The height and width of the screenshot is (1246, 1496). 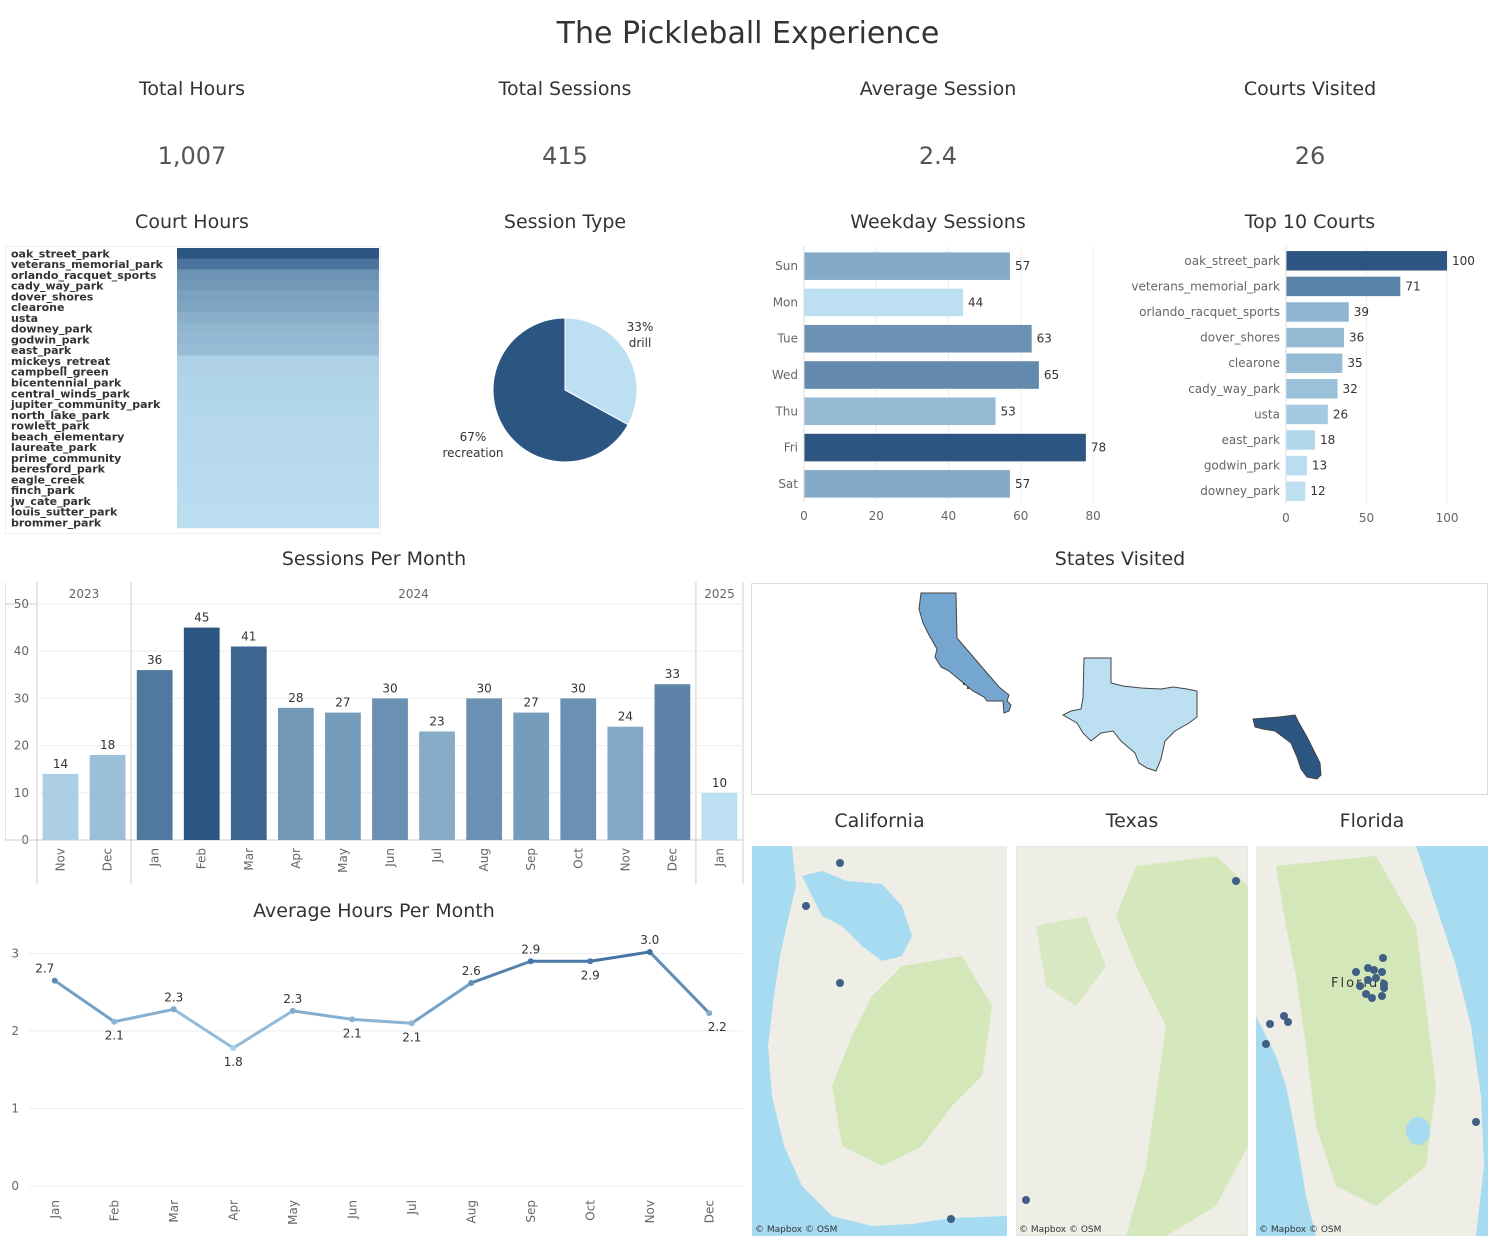 What do you see at coordinates (601, 371) in the screenshot?
I see `pie-slice-drill` at bounding box center [601, 371].